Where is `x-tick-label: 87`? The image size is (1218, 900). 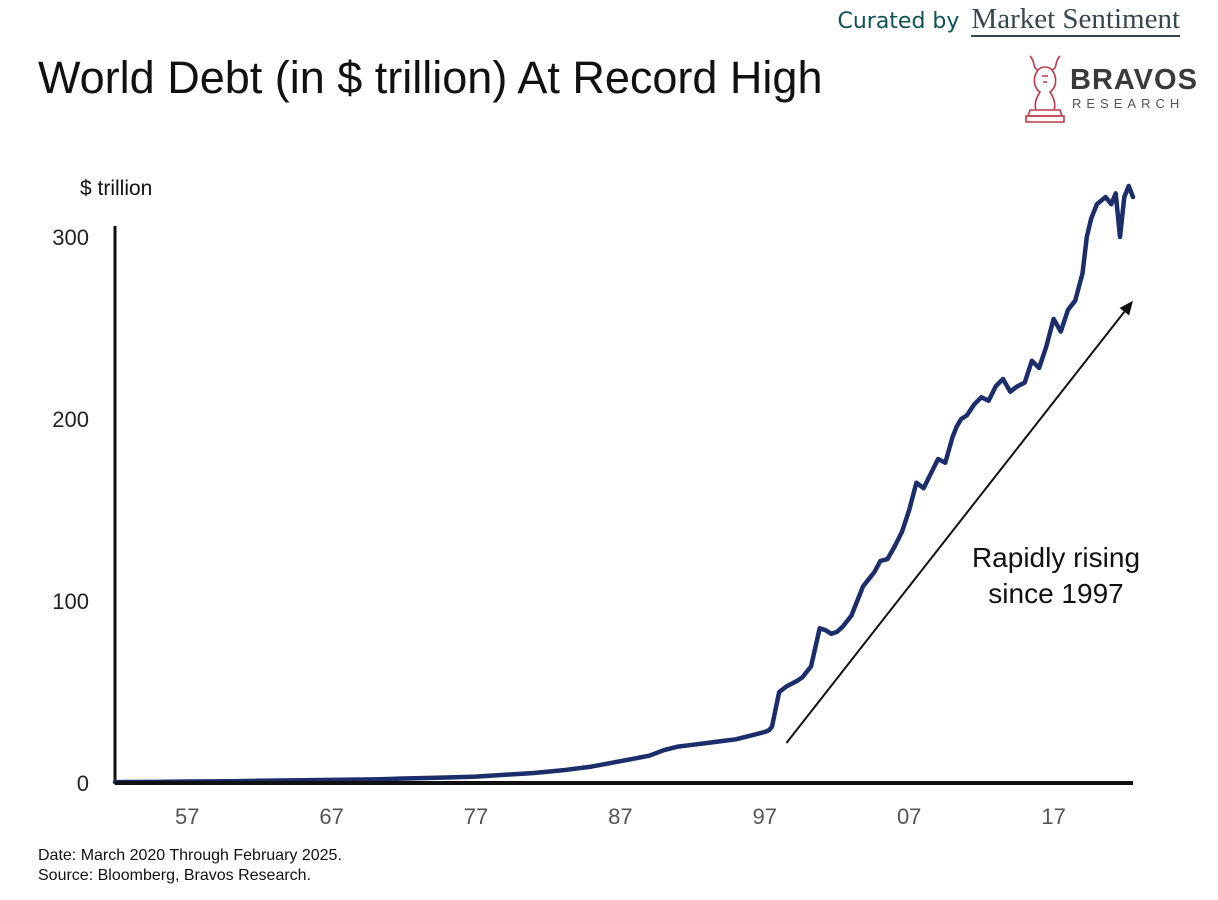 x-tick-label: 87 is located at coordinates (620, 816).